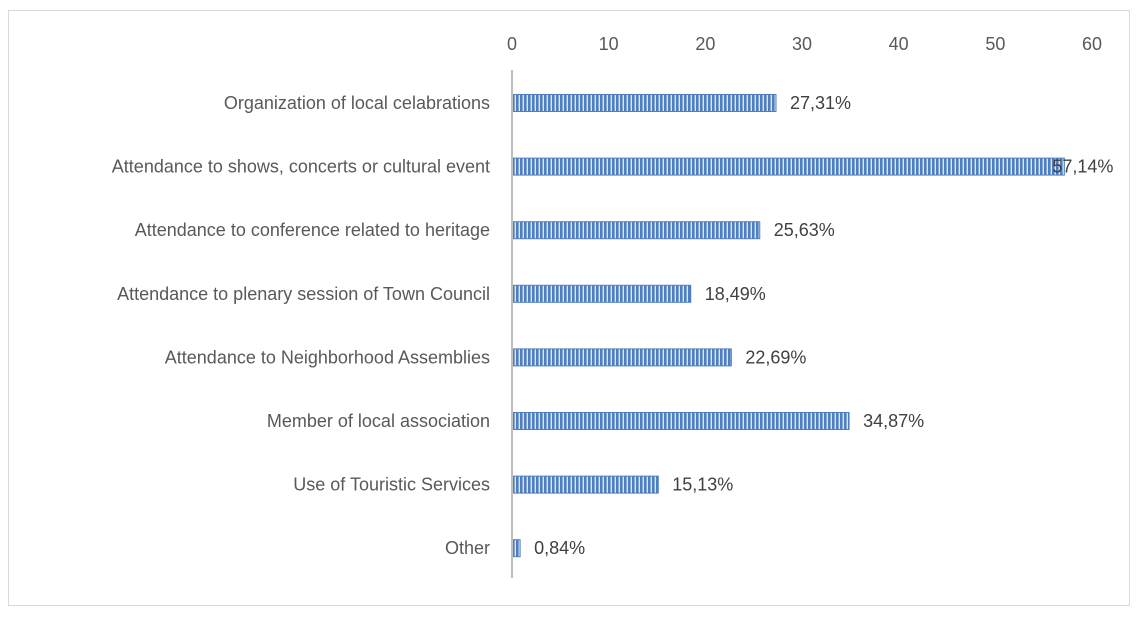  I want to click on data-label: 0,84%, so click(559, 548).